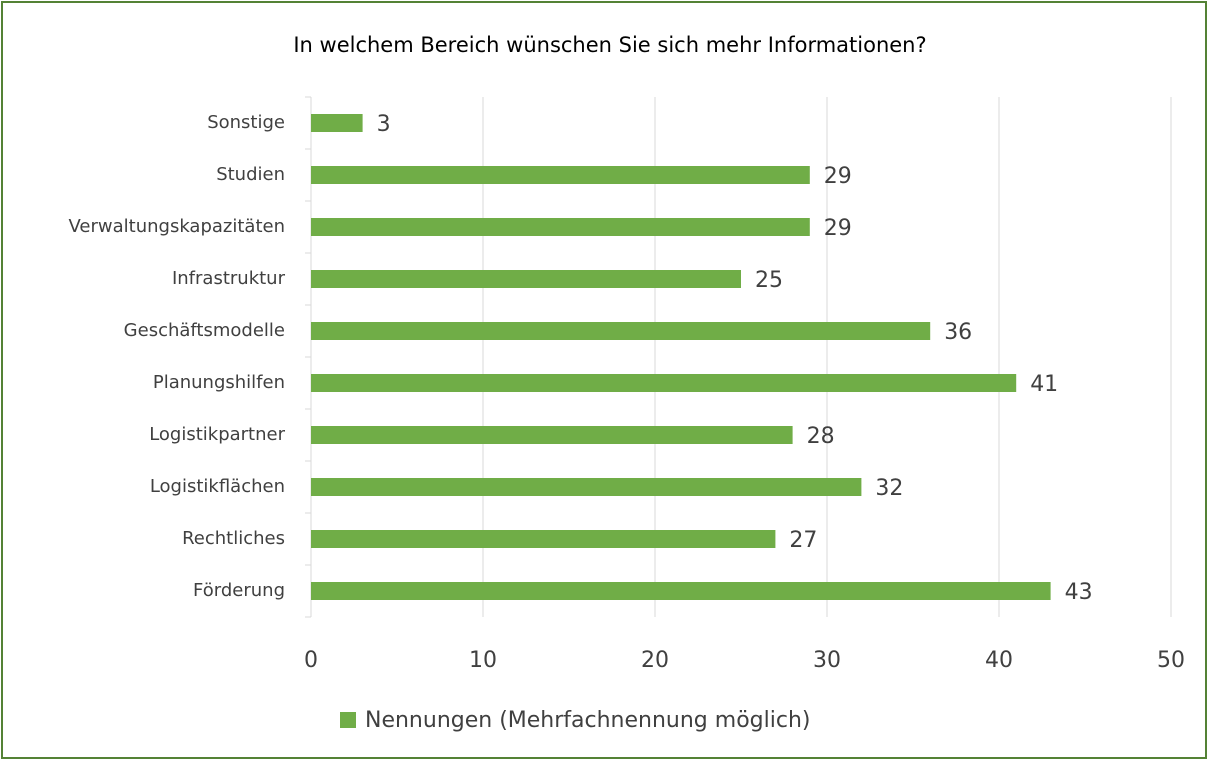 This screenshot has width=1208, height=760. Describe the element at coordinates (311, 660) in the screenshot. I see `x-tick-label: 0` at that location.